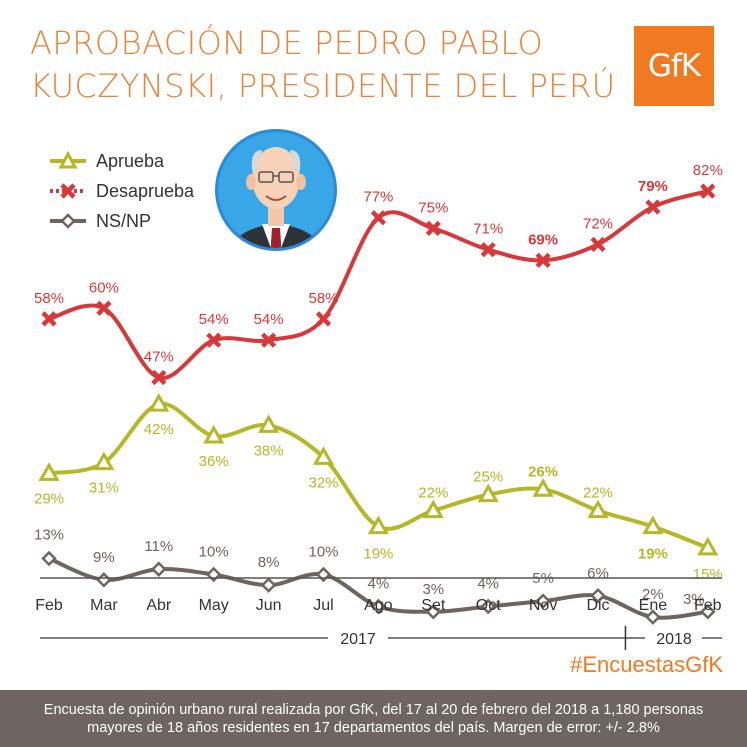 The width and height of the screenshot is (747, 747). I want to click on data-label-aprueba: 38%, so click(269, 450).